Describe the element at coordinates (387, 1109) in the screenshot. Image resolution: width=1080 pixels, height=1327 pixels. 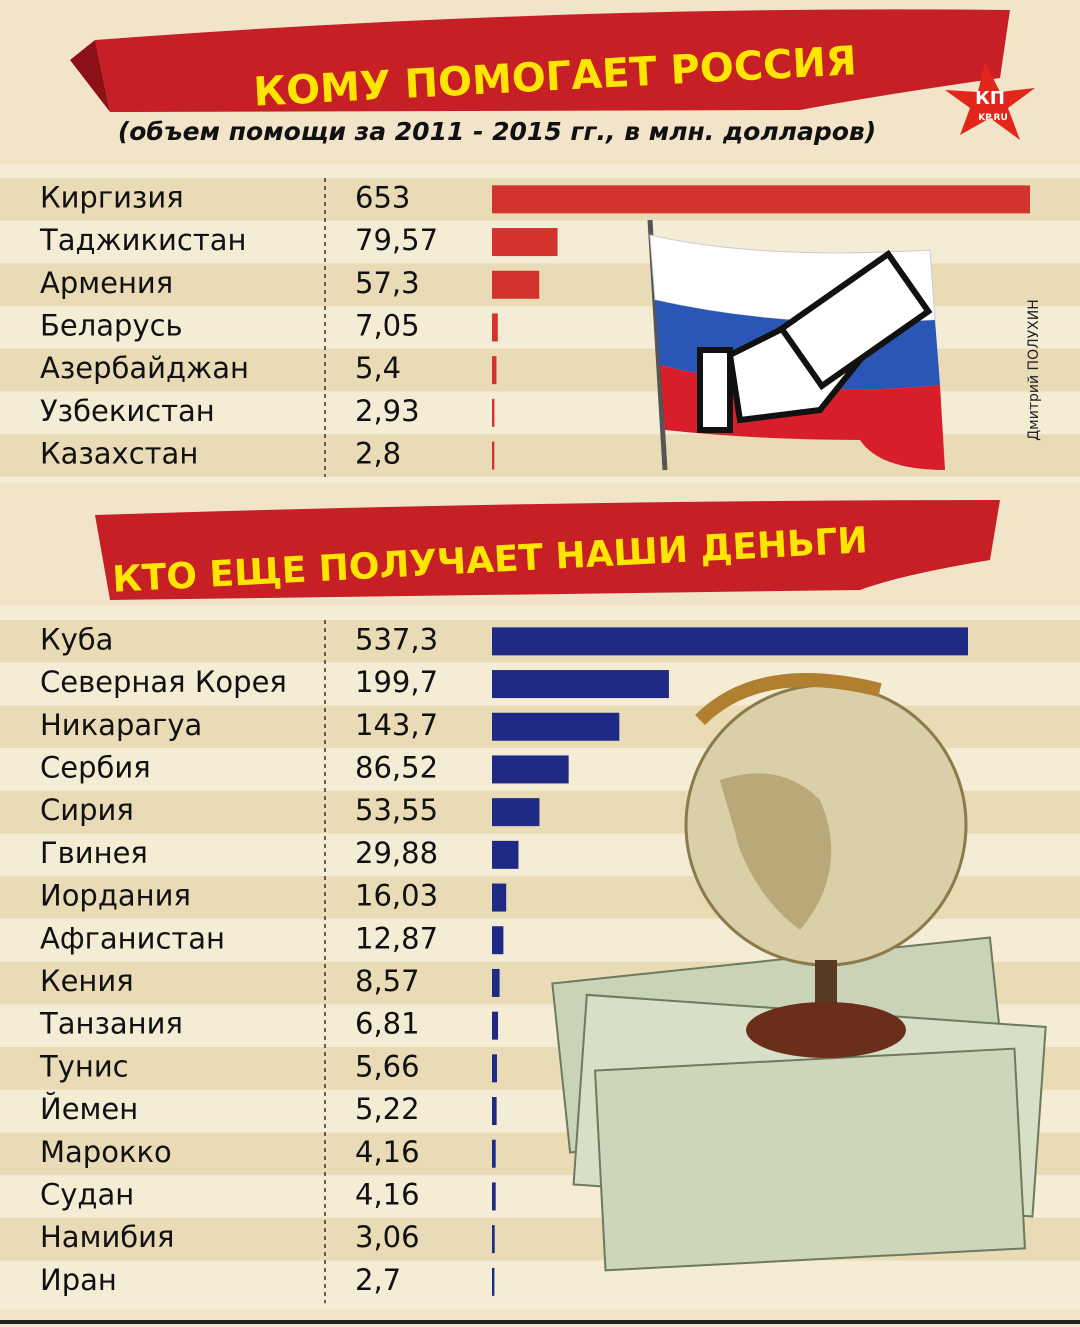
I see `value-label: 5,22` at that location.